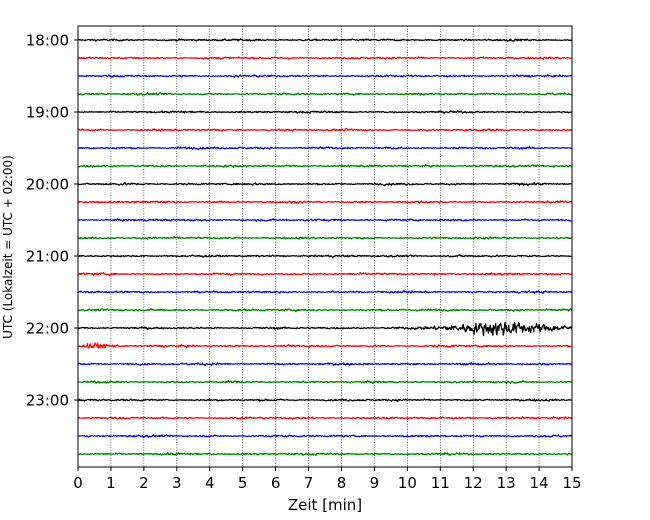 The image size is (650, 520). I want to click on y-axis: 18:00 19:00 20:00 21:00 22:00 23:00, so click(52, 221).